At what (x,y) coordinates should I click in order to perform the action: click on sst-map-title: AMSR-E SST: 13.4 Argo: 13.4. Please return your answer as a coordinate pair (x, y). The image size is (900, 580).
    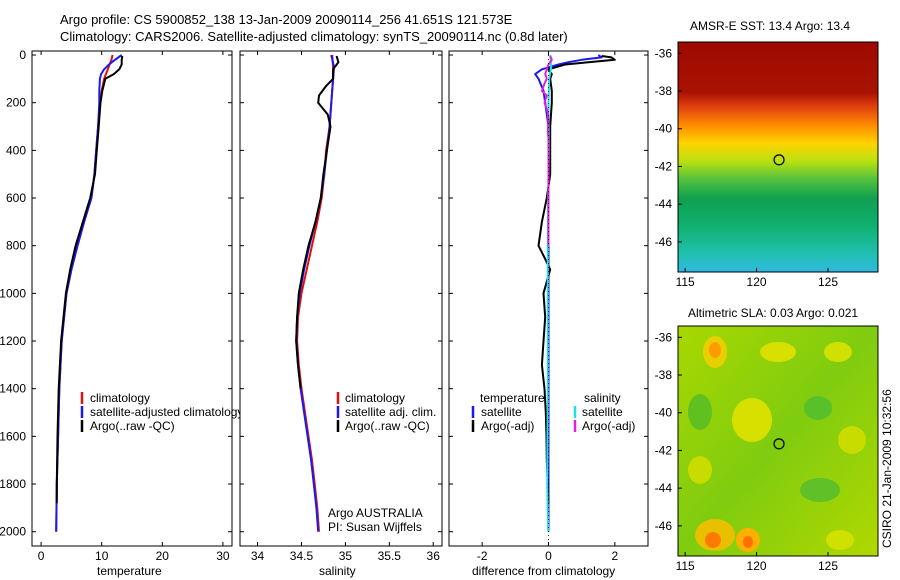
    Looking at the image, I should click on (770, 26).